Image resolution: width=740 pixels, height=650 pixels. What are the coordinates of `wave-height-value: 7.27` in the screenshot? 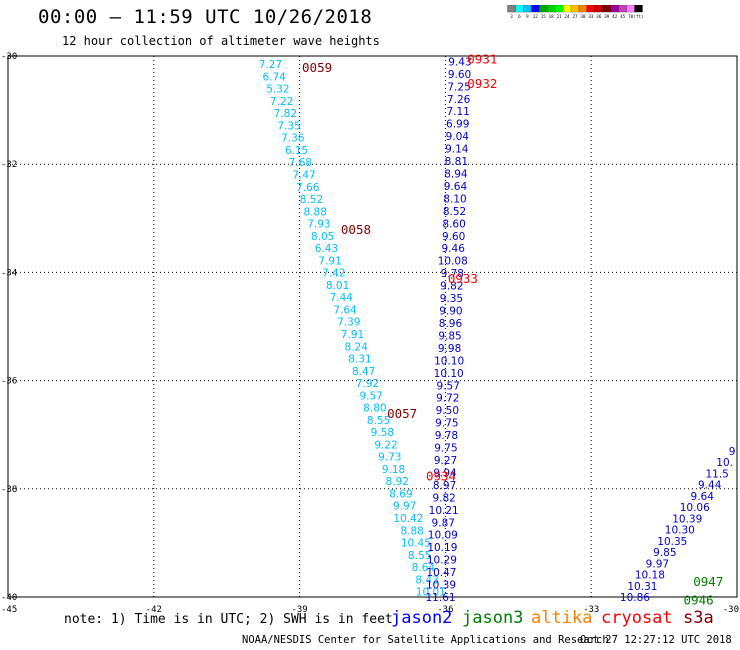 It's located at (270, 65).